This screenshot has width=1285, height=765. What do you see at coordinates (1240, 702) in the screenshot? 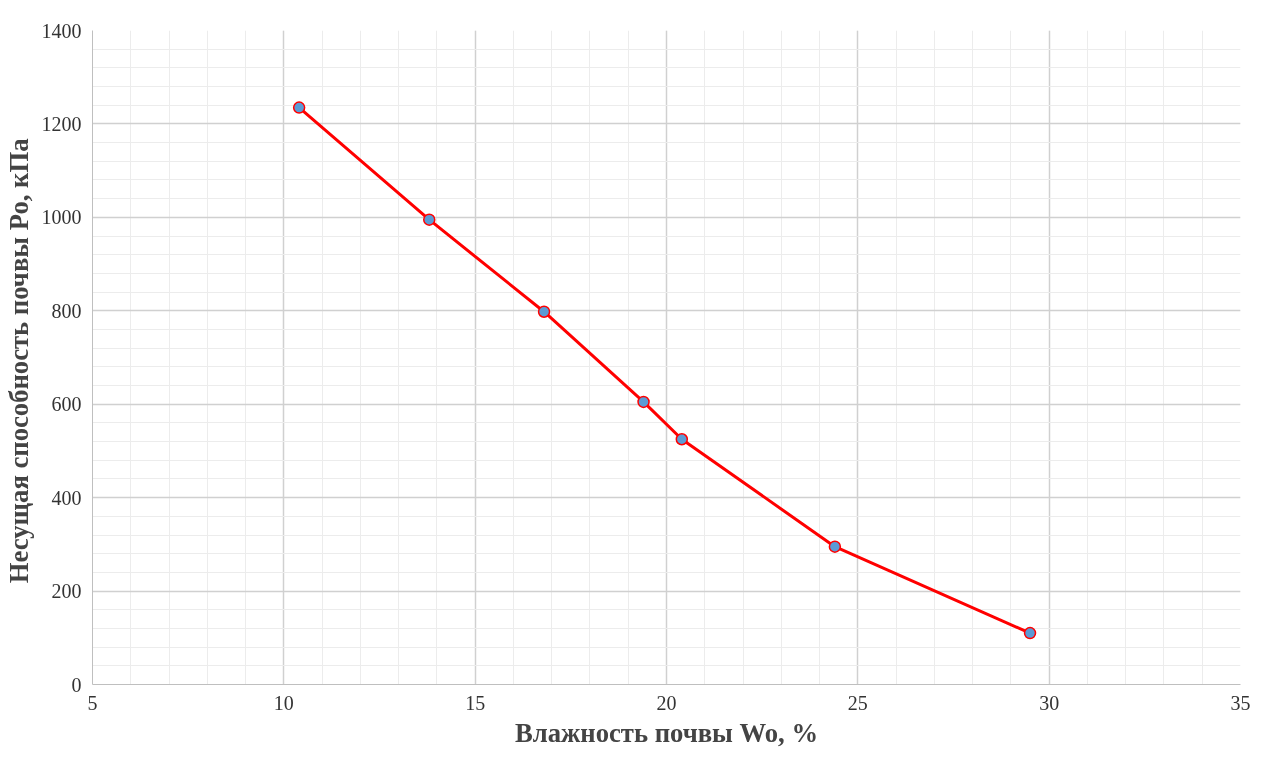
I see `x-tick-label: 35` at bounding box center [1240, 702].